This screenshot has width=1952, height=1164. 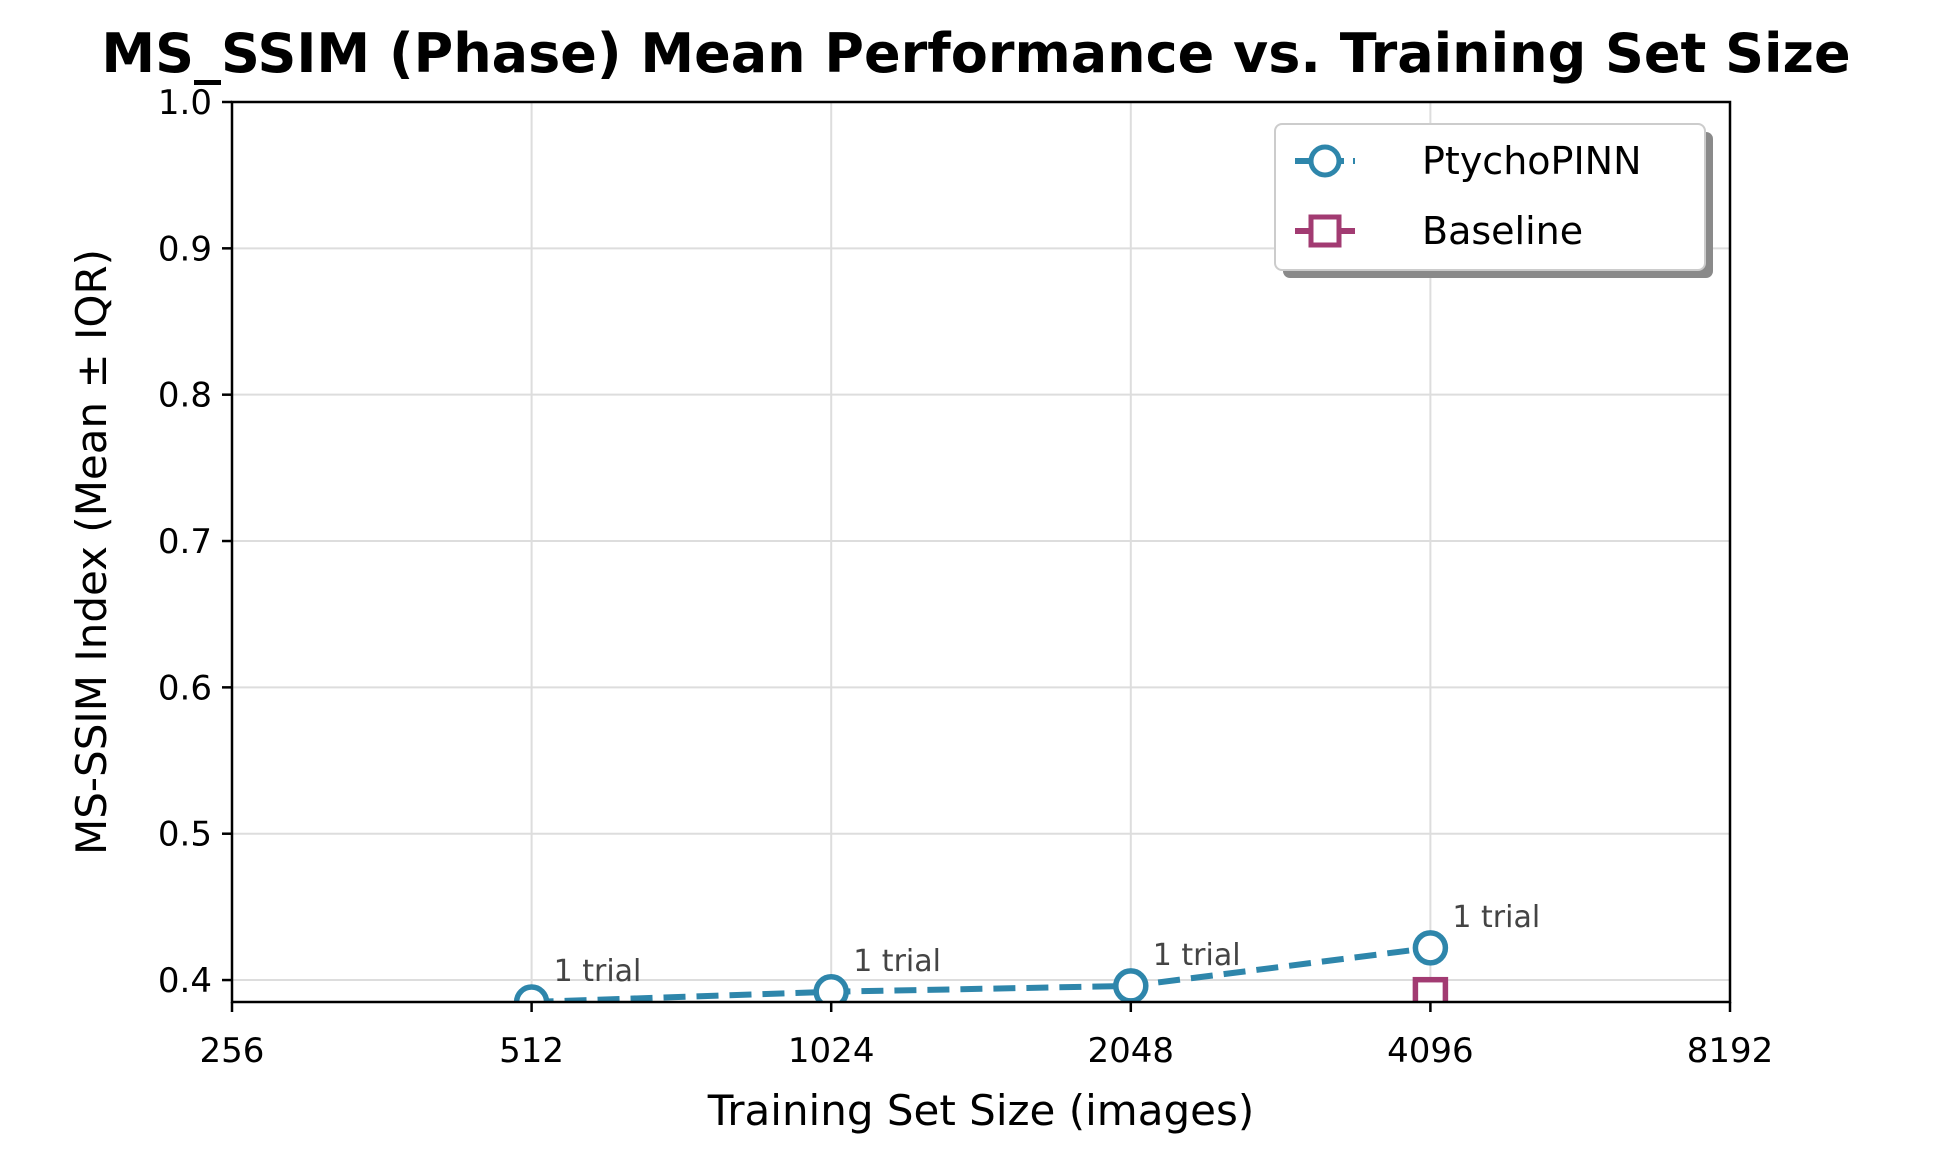 What do you see at coordinates (980, 1110) in the screenshot?
I see `x-axis-label: Training Set Size (images)` at bounding box center [980, 1110].